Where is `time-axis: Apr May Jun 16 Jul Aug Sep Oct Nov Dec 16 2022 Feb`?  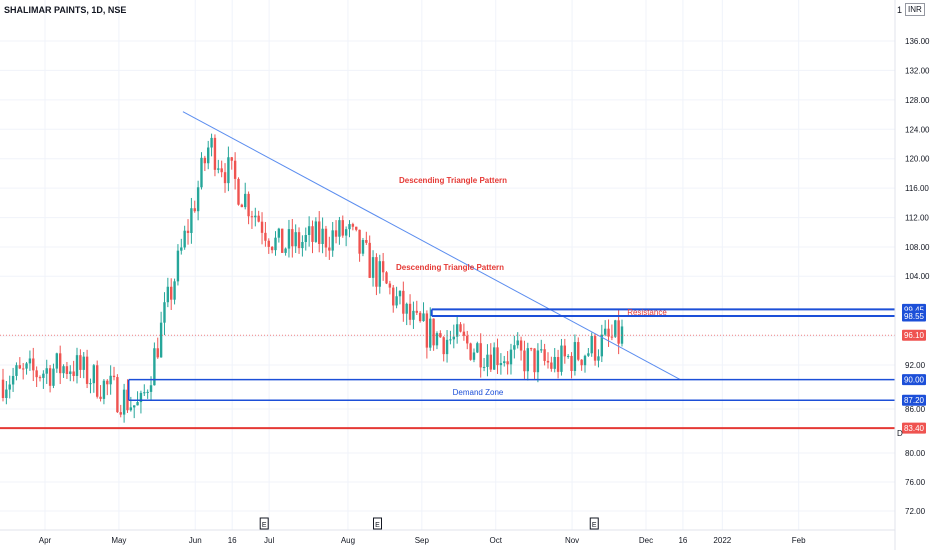 time-axis: Apr May Jun 16 Jul Aug Sep Oct Nov Dec 16 2022 Feb is located at coordinates (447, 537).